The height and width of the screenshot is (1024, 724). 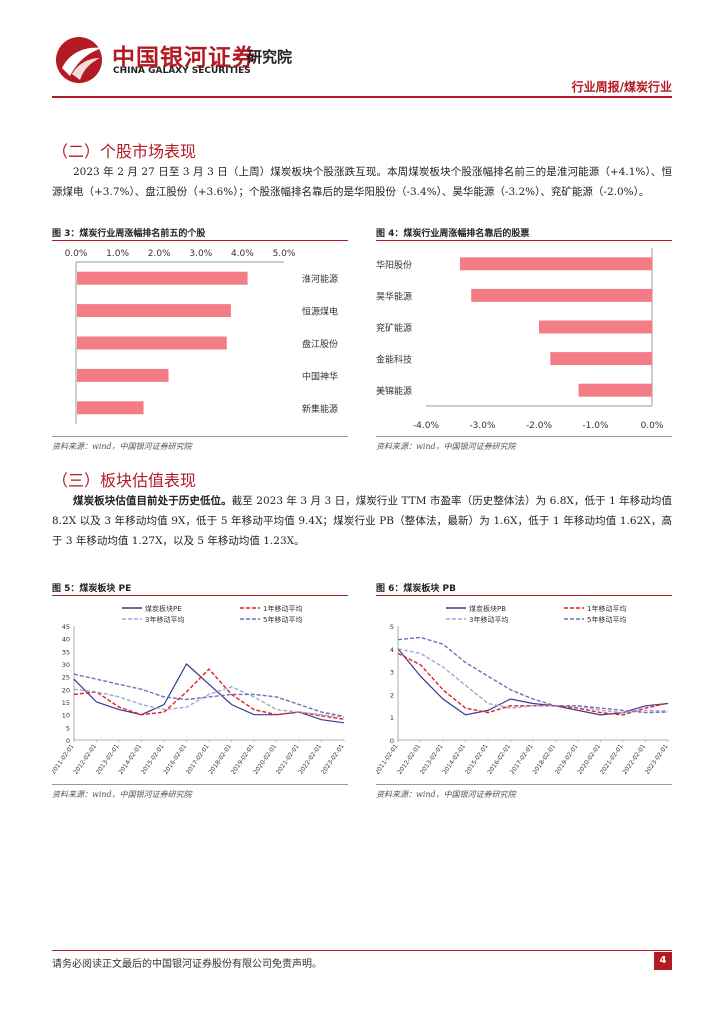 I want to click on figure-3-bottom-rule, so click(x=200, y=436).